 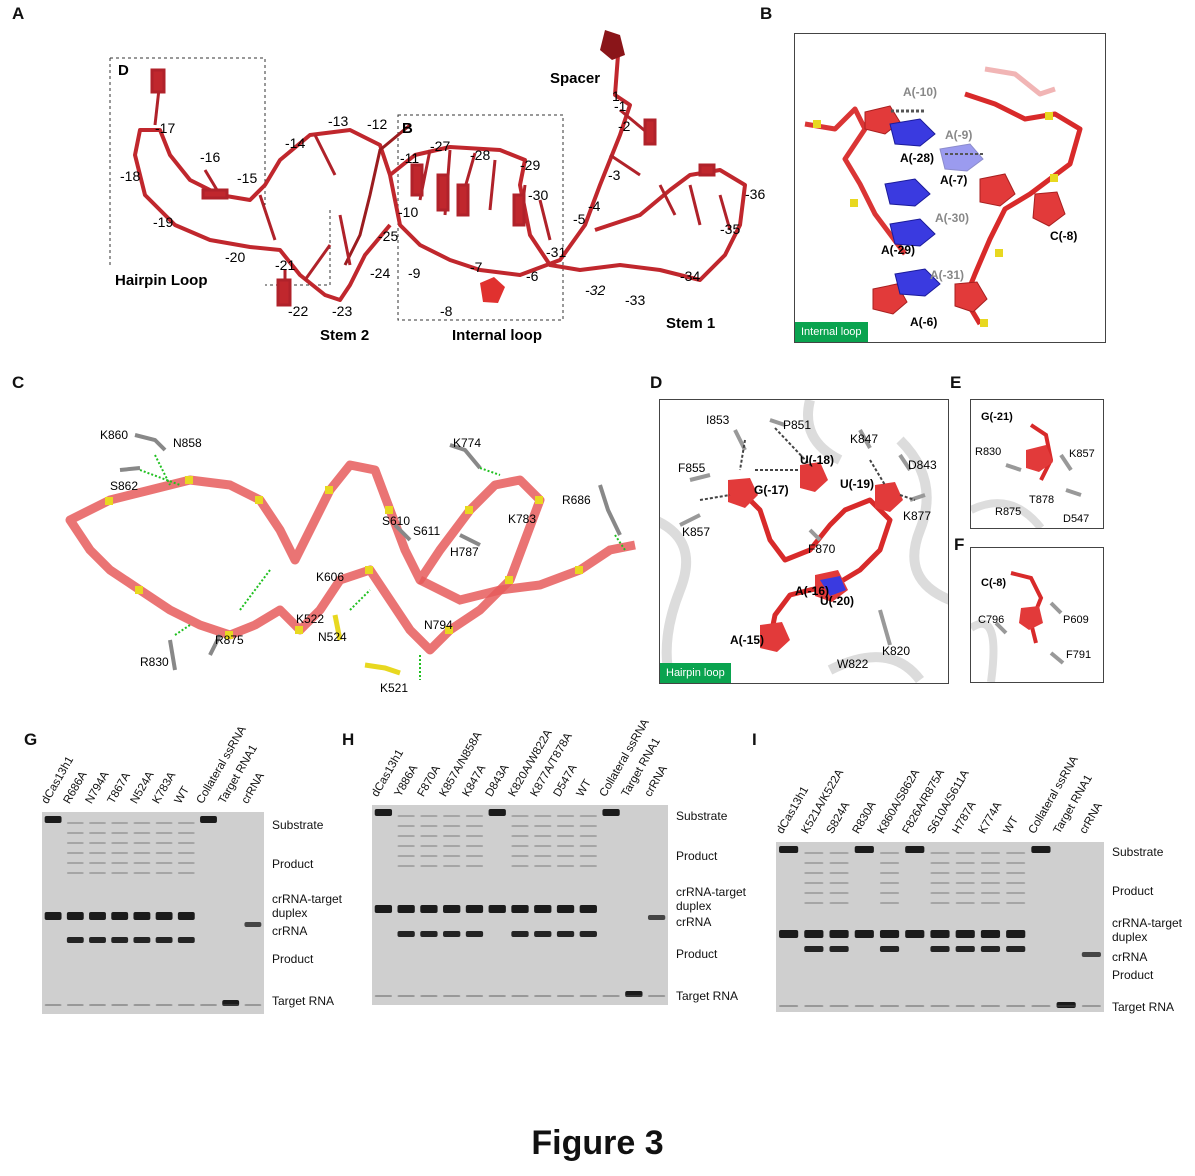 What do you see at coordinates (747, 640) in the screenshot?
I see `residue-label: A(-15)` at bounding box center [747, 640].